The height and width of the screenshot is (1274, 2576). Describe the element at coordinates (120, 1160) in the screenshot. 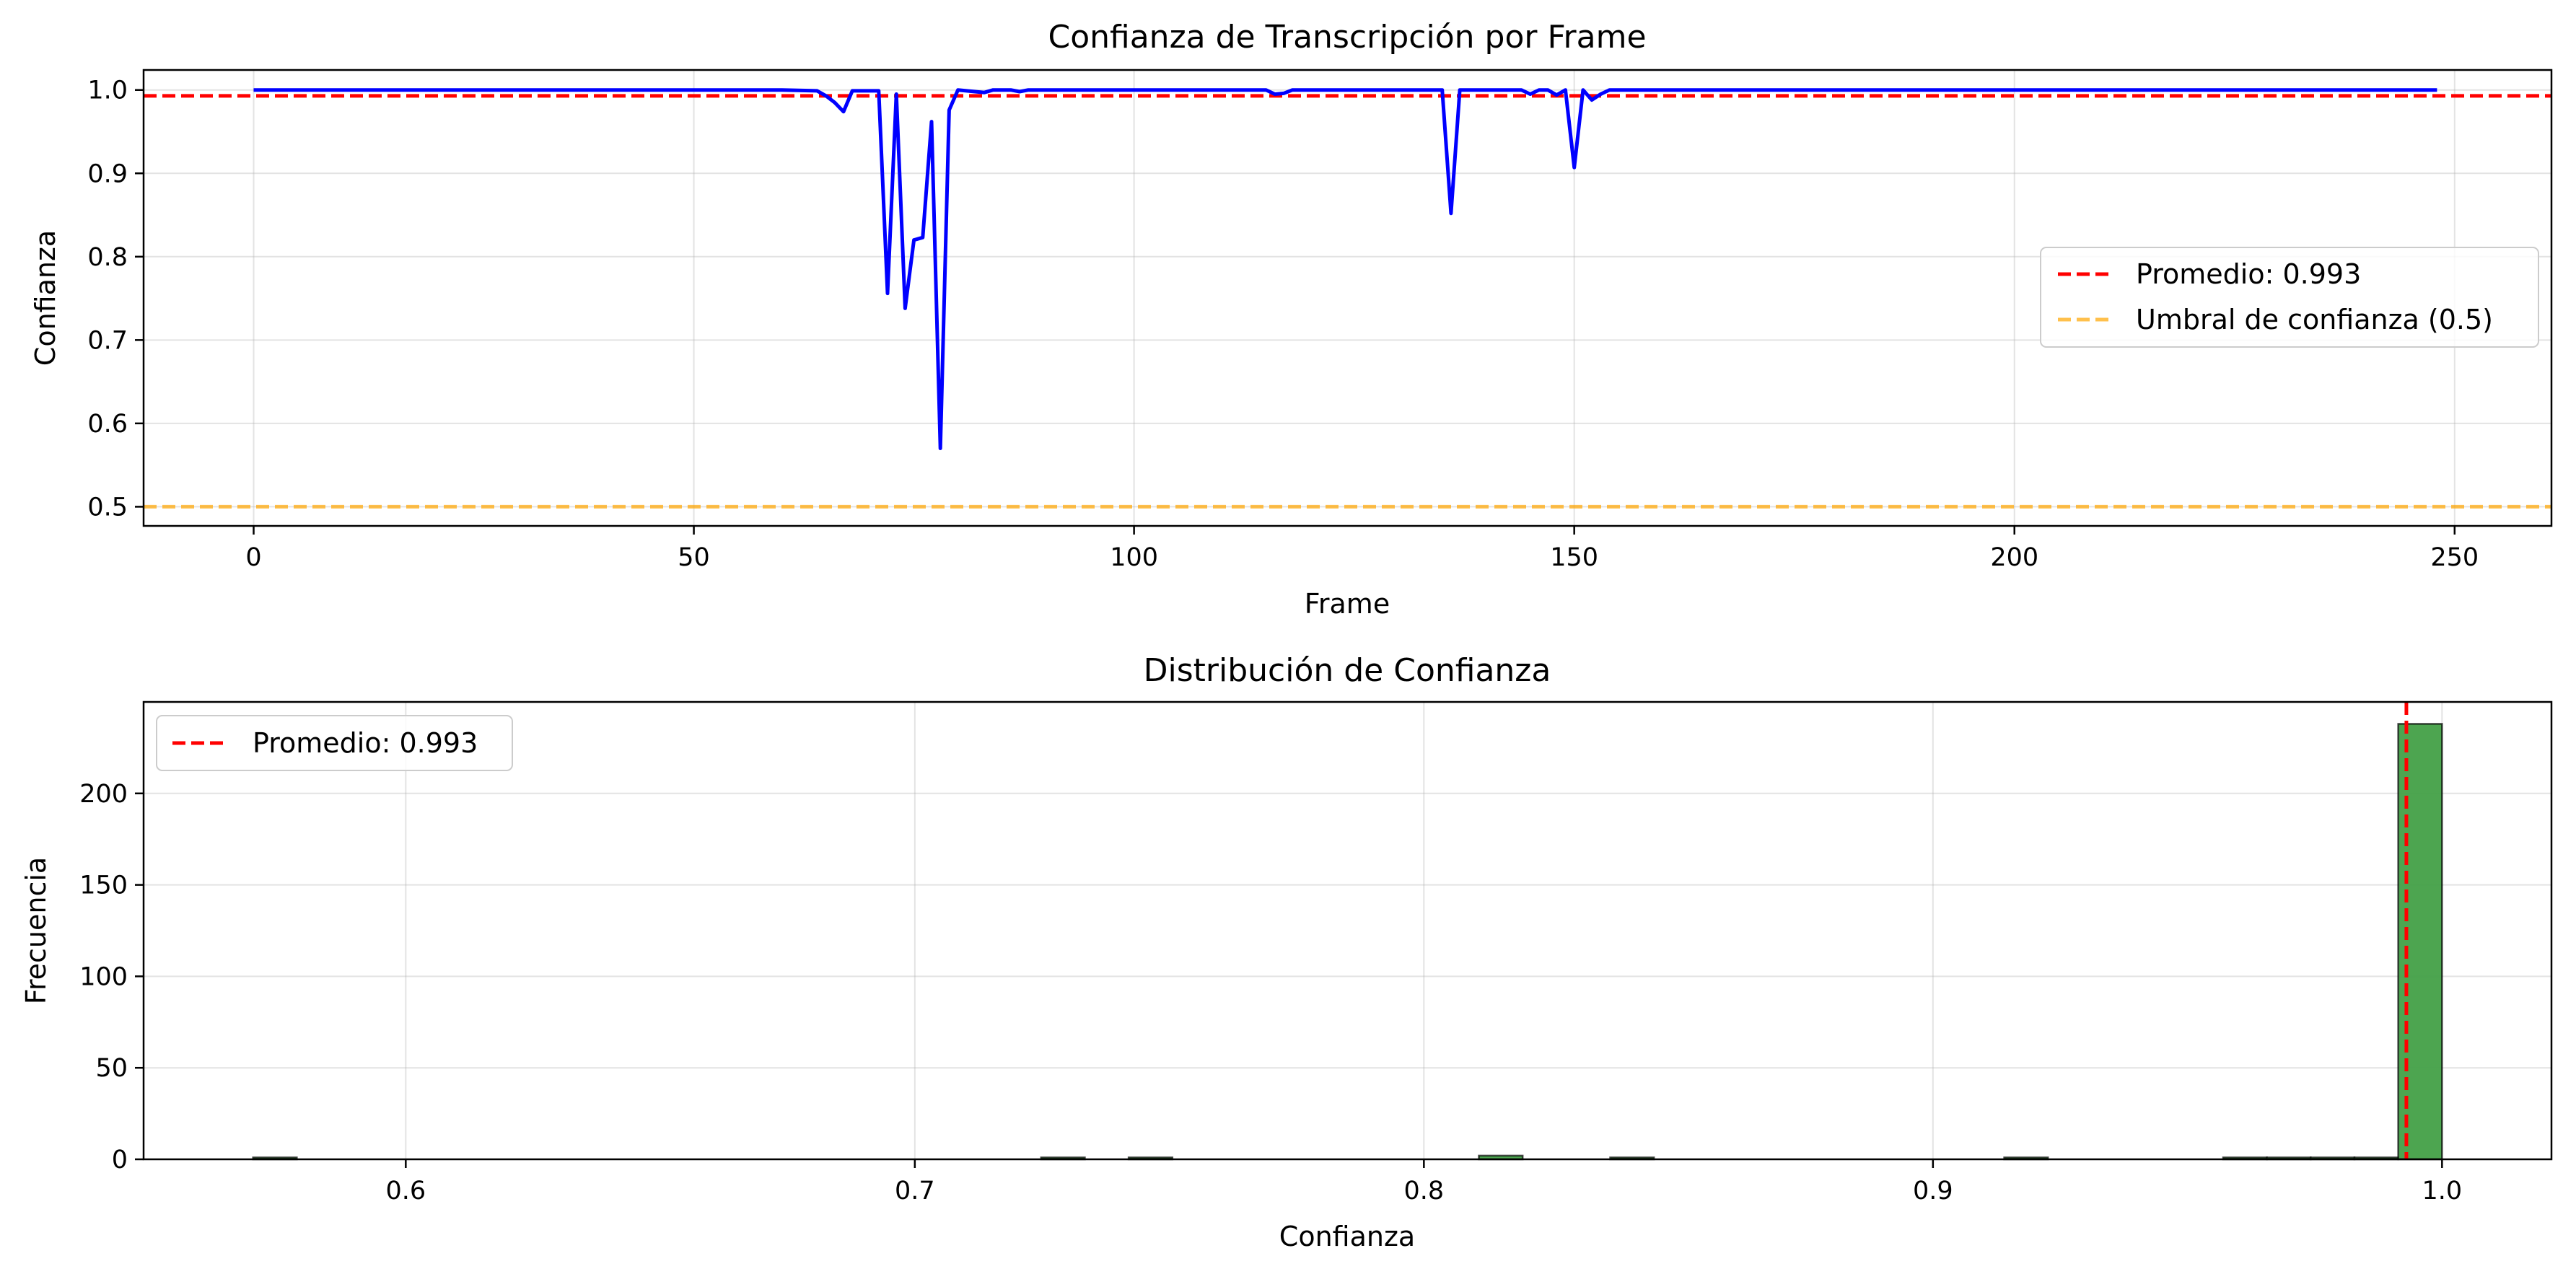

I see `y-tick-label: 0` at that location.